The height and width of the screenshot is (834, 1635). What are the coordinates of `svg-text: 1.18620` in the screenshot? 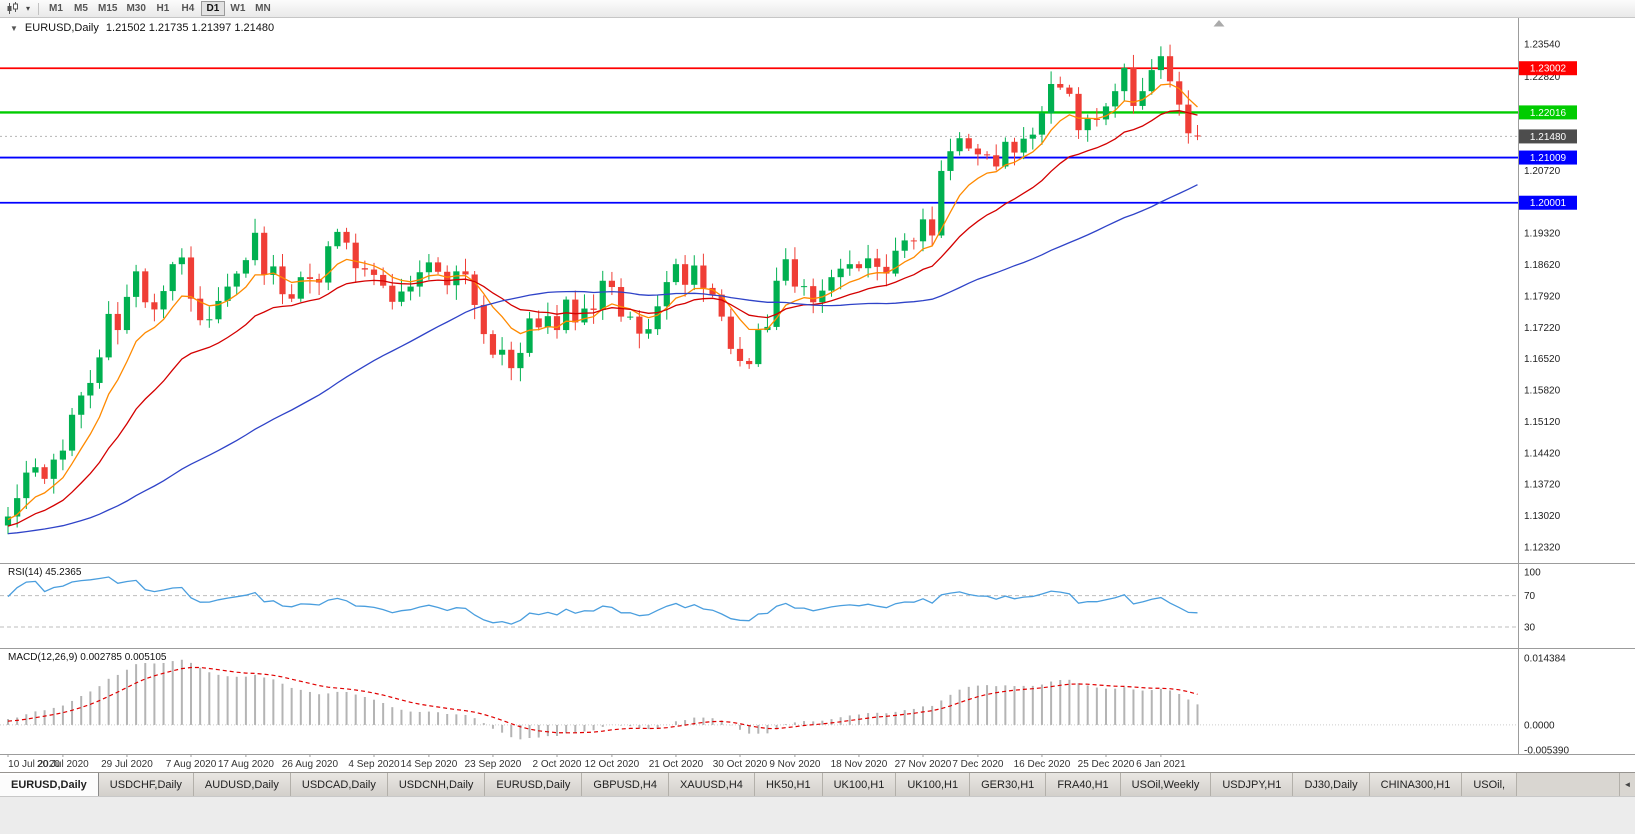 It's located at (1542, 265).